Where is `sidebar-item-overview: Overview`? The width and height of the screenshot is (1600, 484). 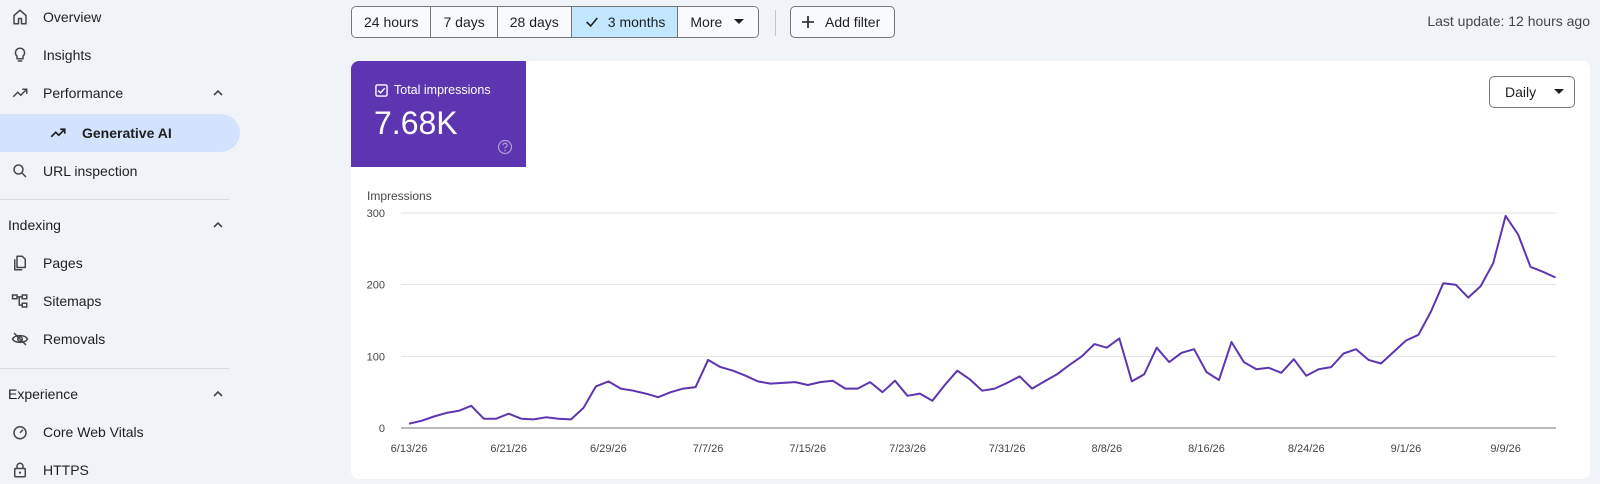 sidebar-item-overview: Overview is located at coordinates (120, 18).